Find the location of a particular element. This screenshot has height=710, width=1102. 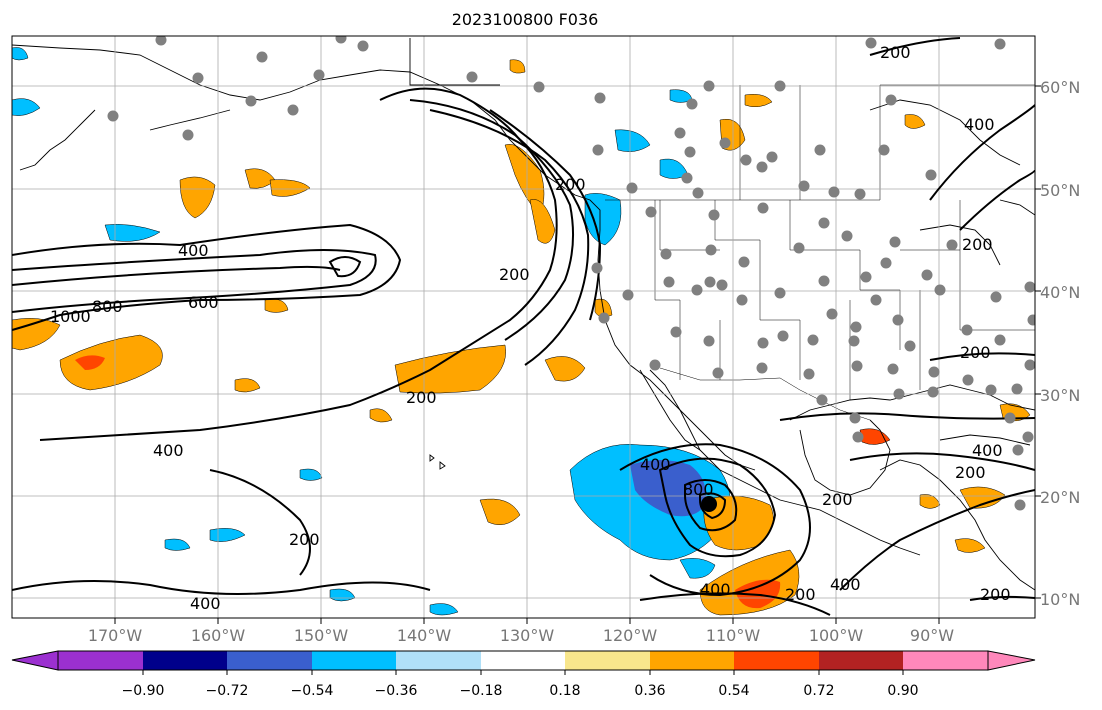

colorbar-label: −0.54 is located at coordinates (312, 691).